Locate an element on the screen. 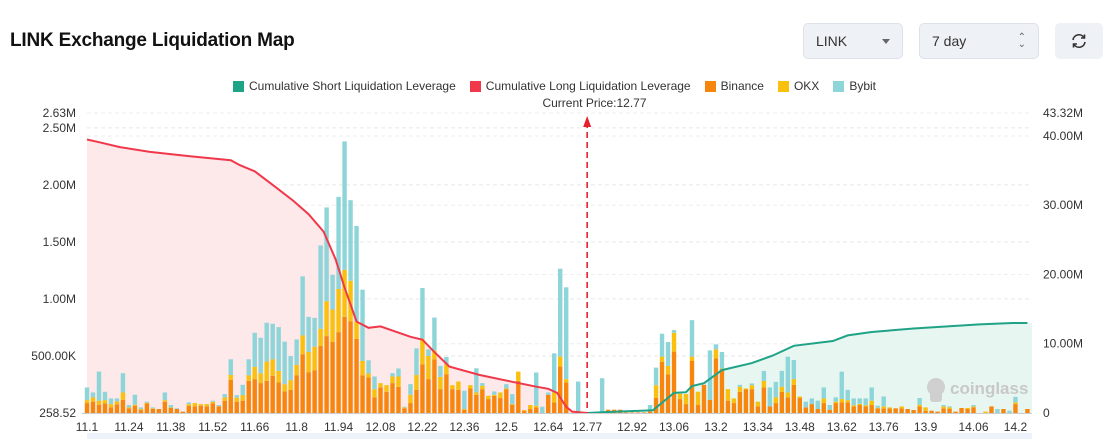  x-axis-tick: 12.08 is located at coordinates (380, 427).